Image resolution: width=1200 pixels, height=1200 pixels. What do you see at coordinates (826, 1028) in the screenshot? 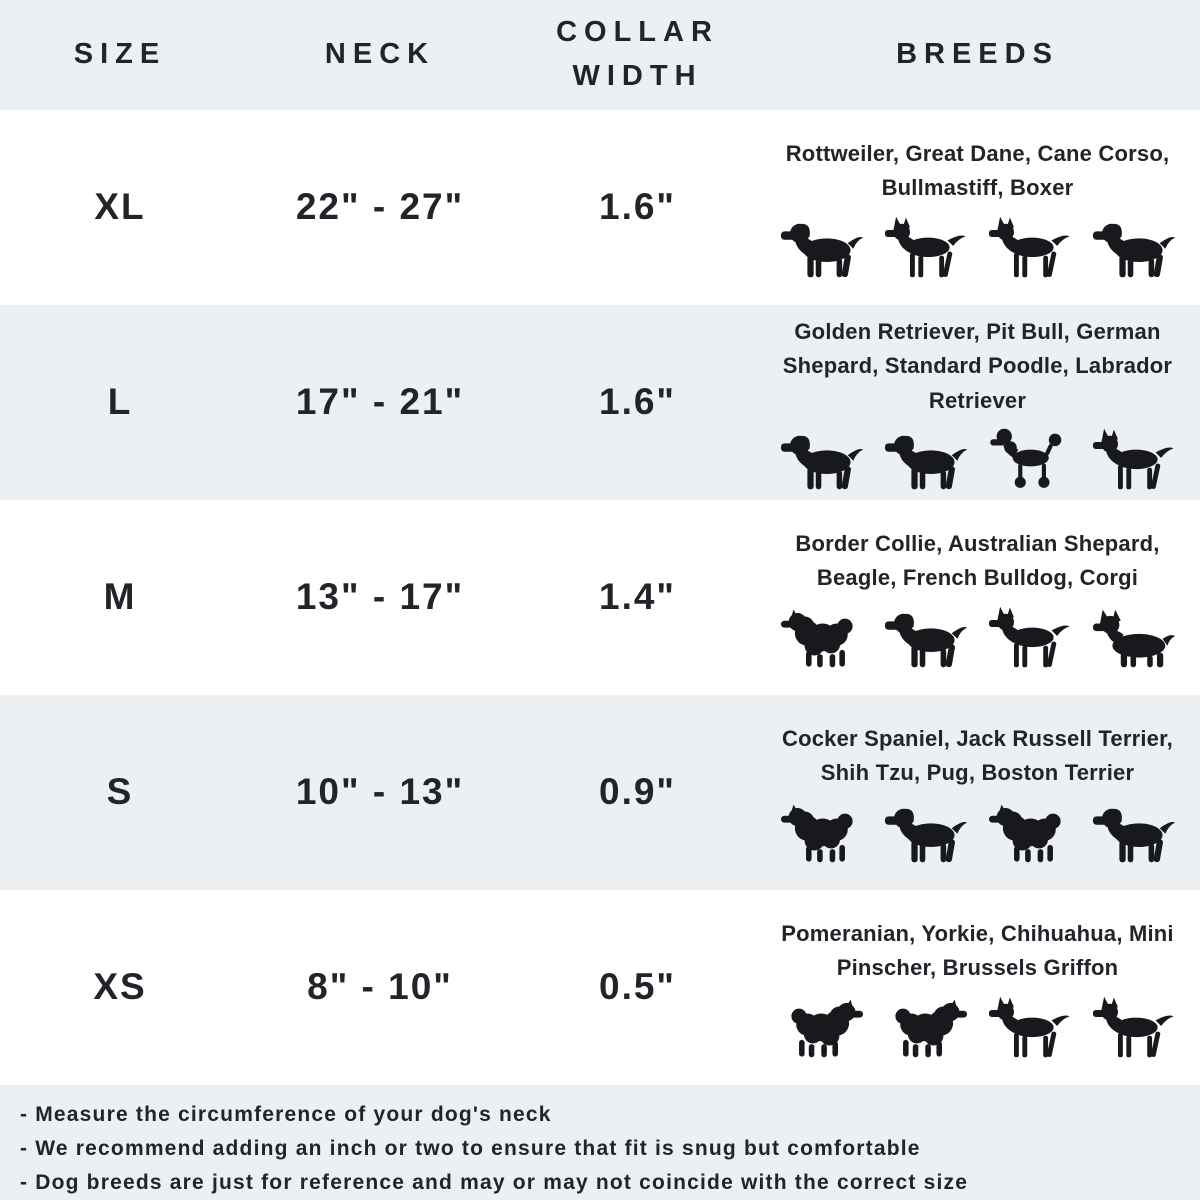
I see `pomeranian-icon` at bounding box center [826, 1028].